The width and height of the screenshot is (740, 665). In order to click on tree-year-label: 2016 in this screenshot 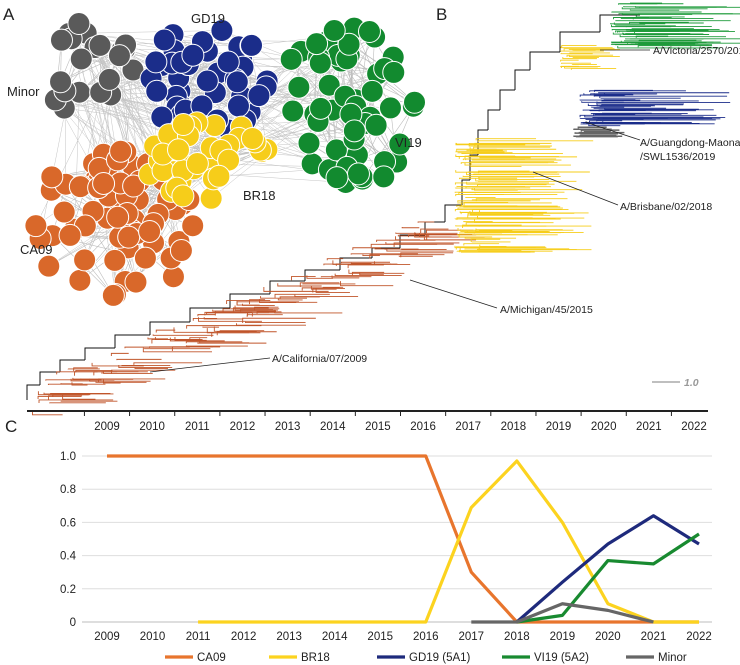, I will do `click(423, 427)`.